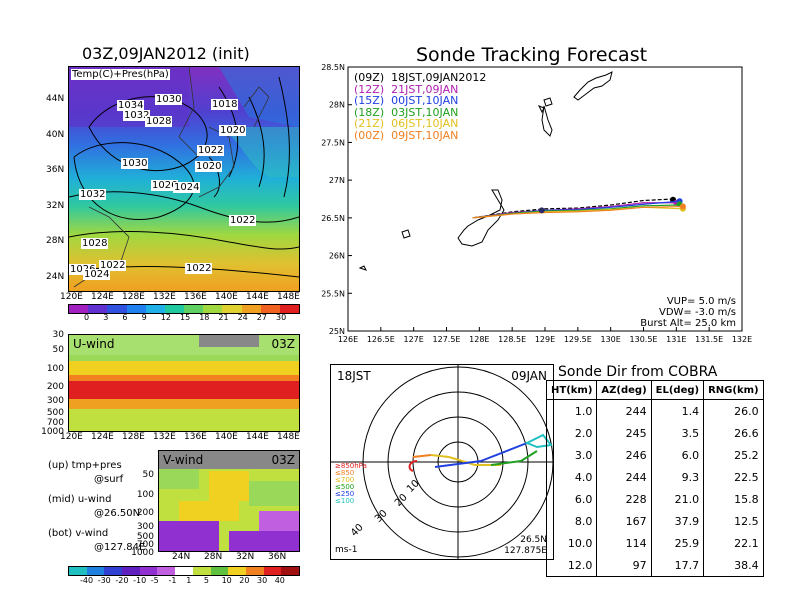 This screenshot has width=792, height=612. What do you see at coordinates (120, 547) in the screenshot?
I see `note-sub: @127.84E` at bounding box center [120, 547].